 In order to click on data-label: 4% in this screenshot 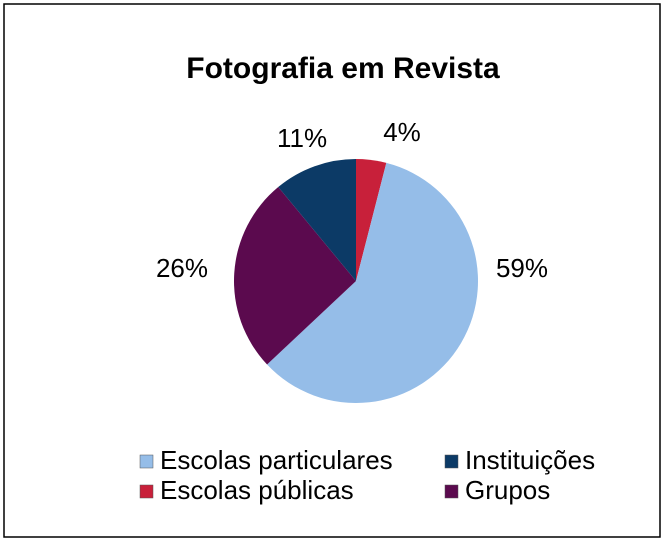, I will do `click(402, 132)`.